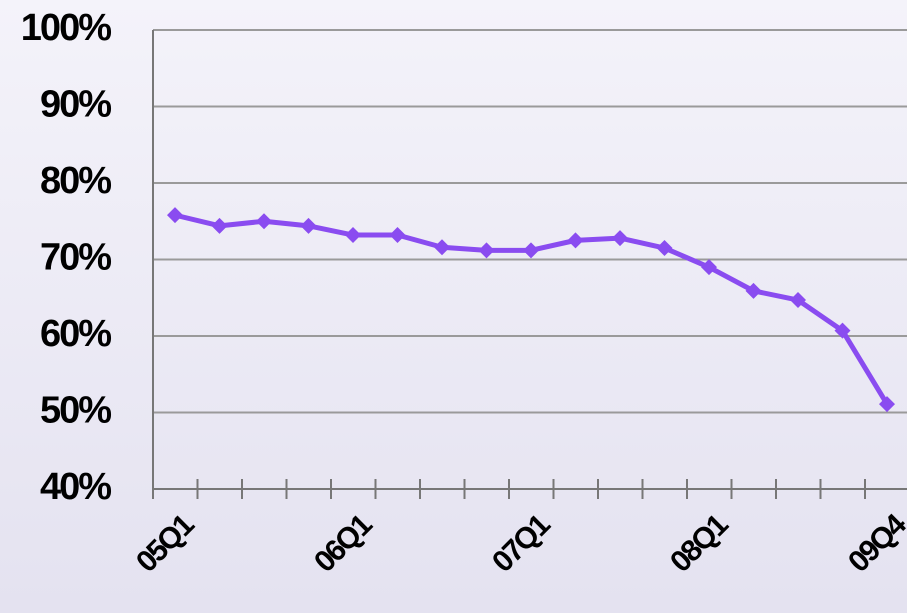  I want to click on y-tick-label: 80%, so click(75, 181).